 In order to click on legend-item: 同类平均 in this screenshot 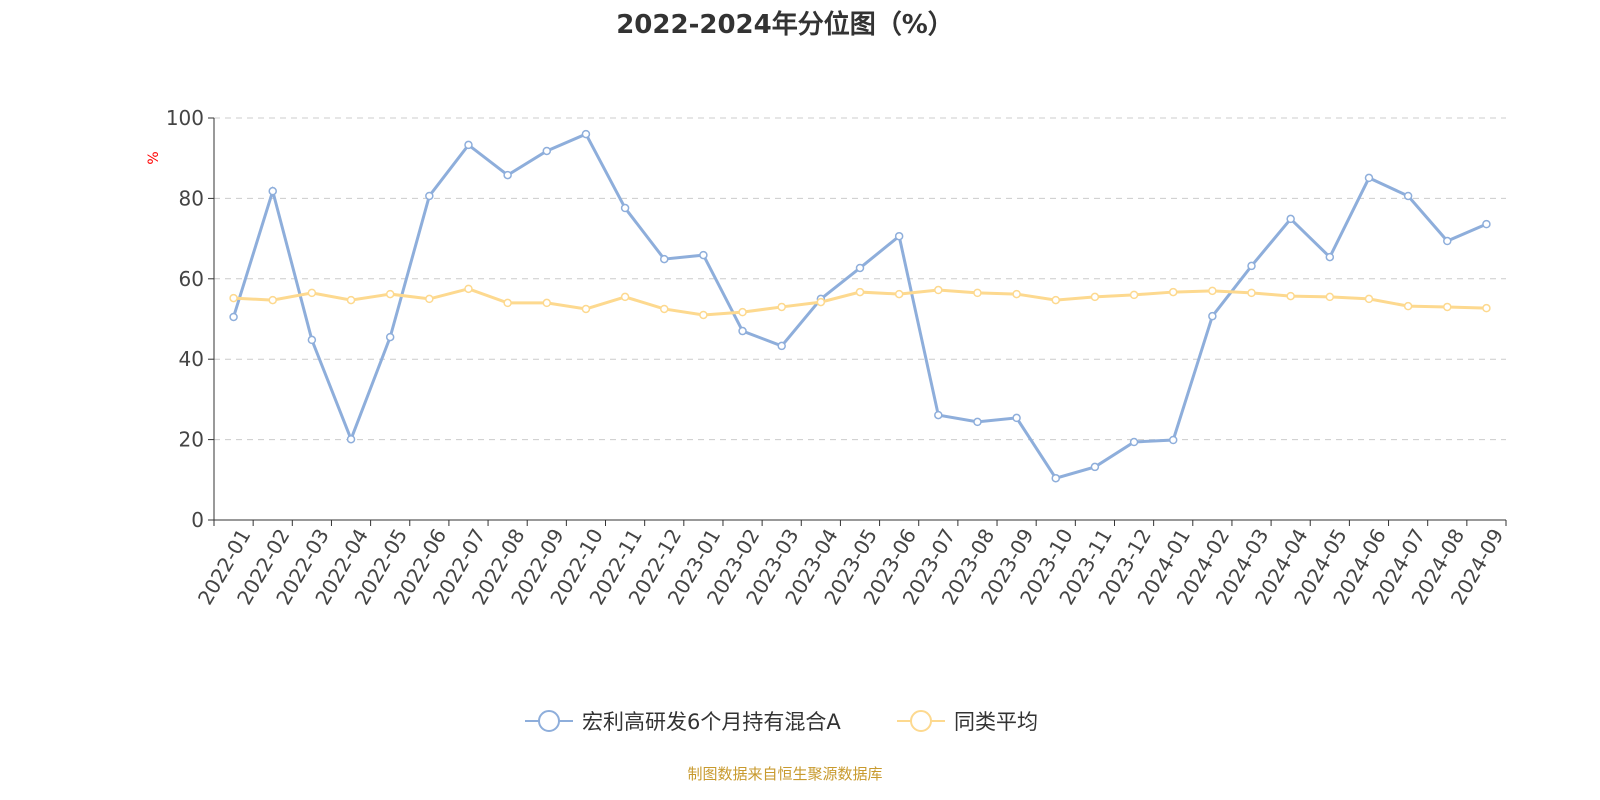, I will do `click(967, 722)`.